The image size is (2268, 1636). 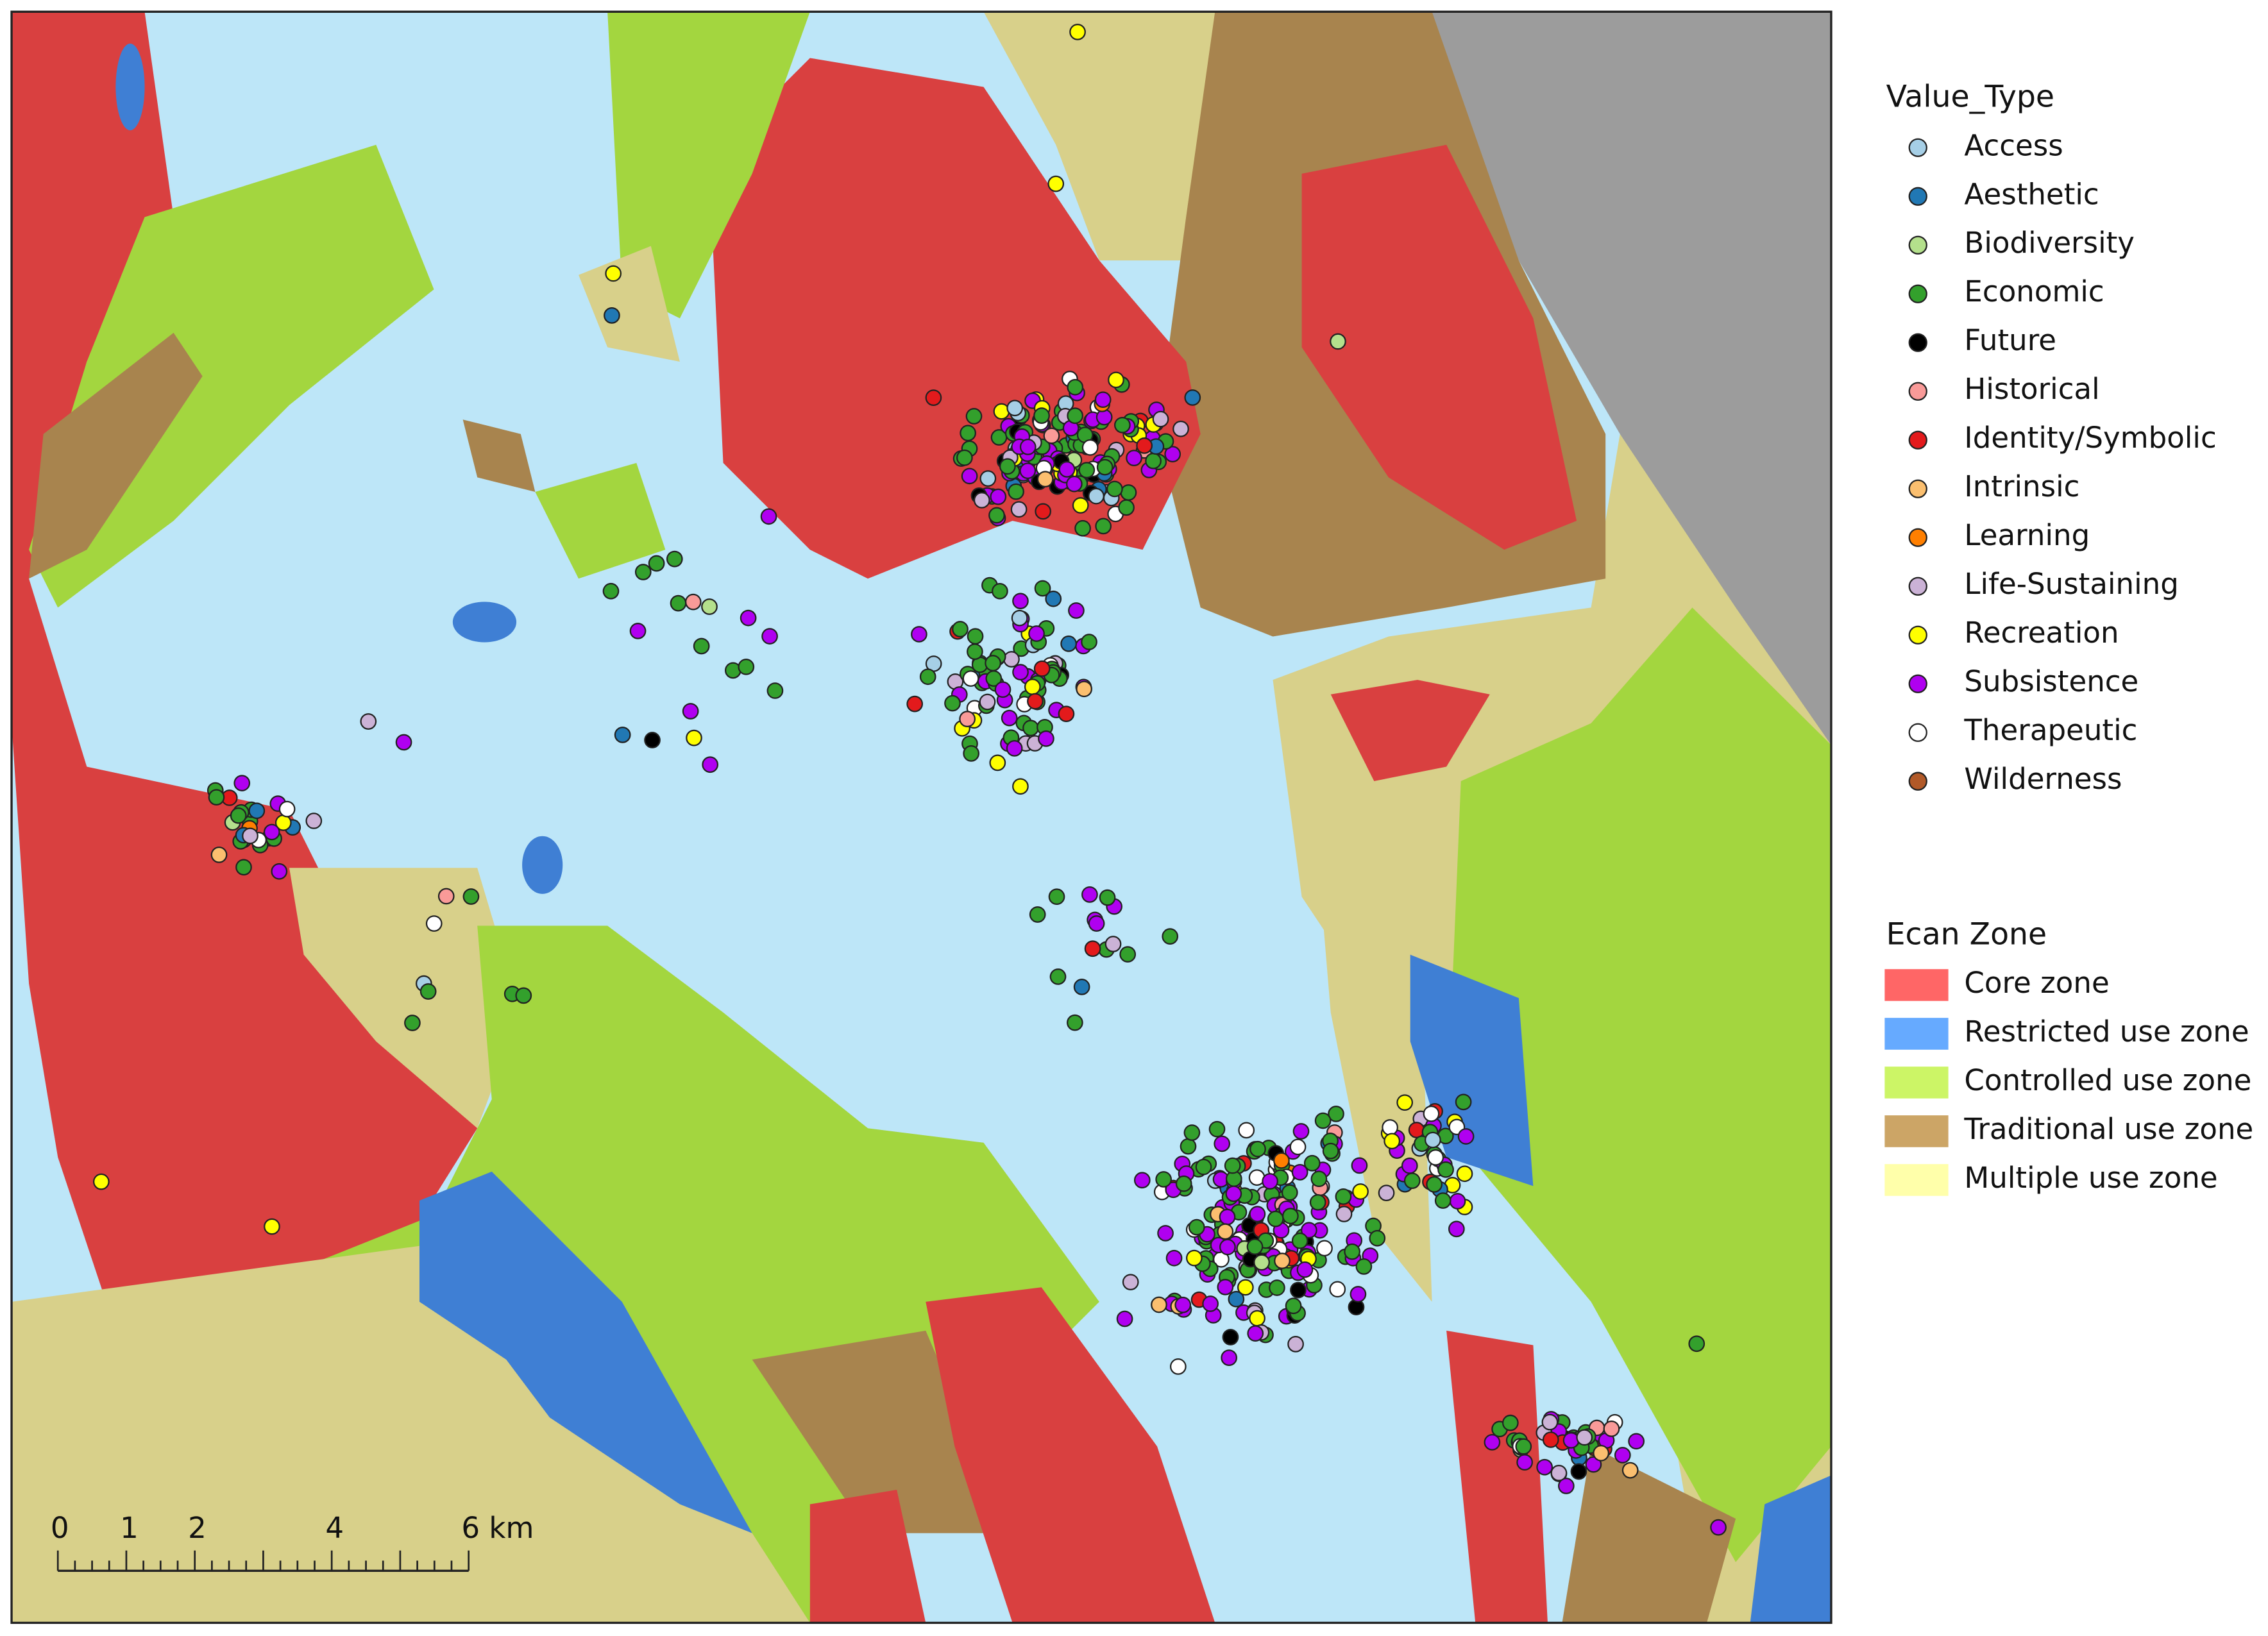 What do you see at coordinates (334, 1528) in the screenshot?
I see `scale-label: 4` at bounding box center [334, 1528].